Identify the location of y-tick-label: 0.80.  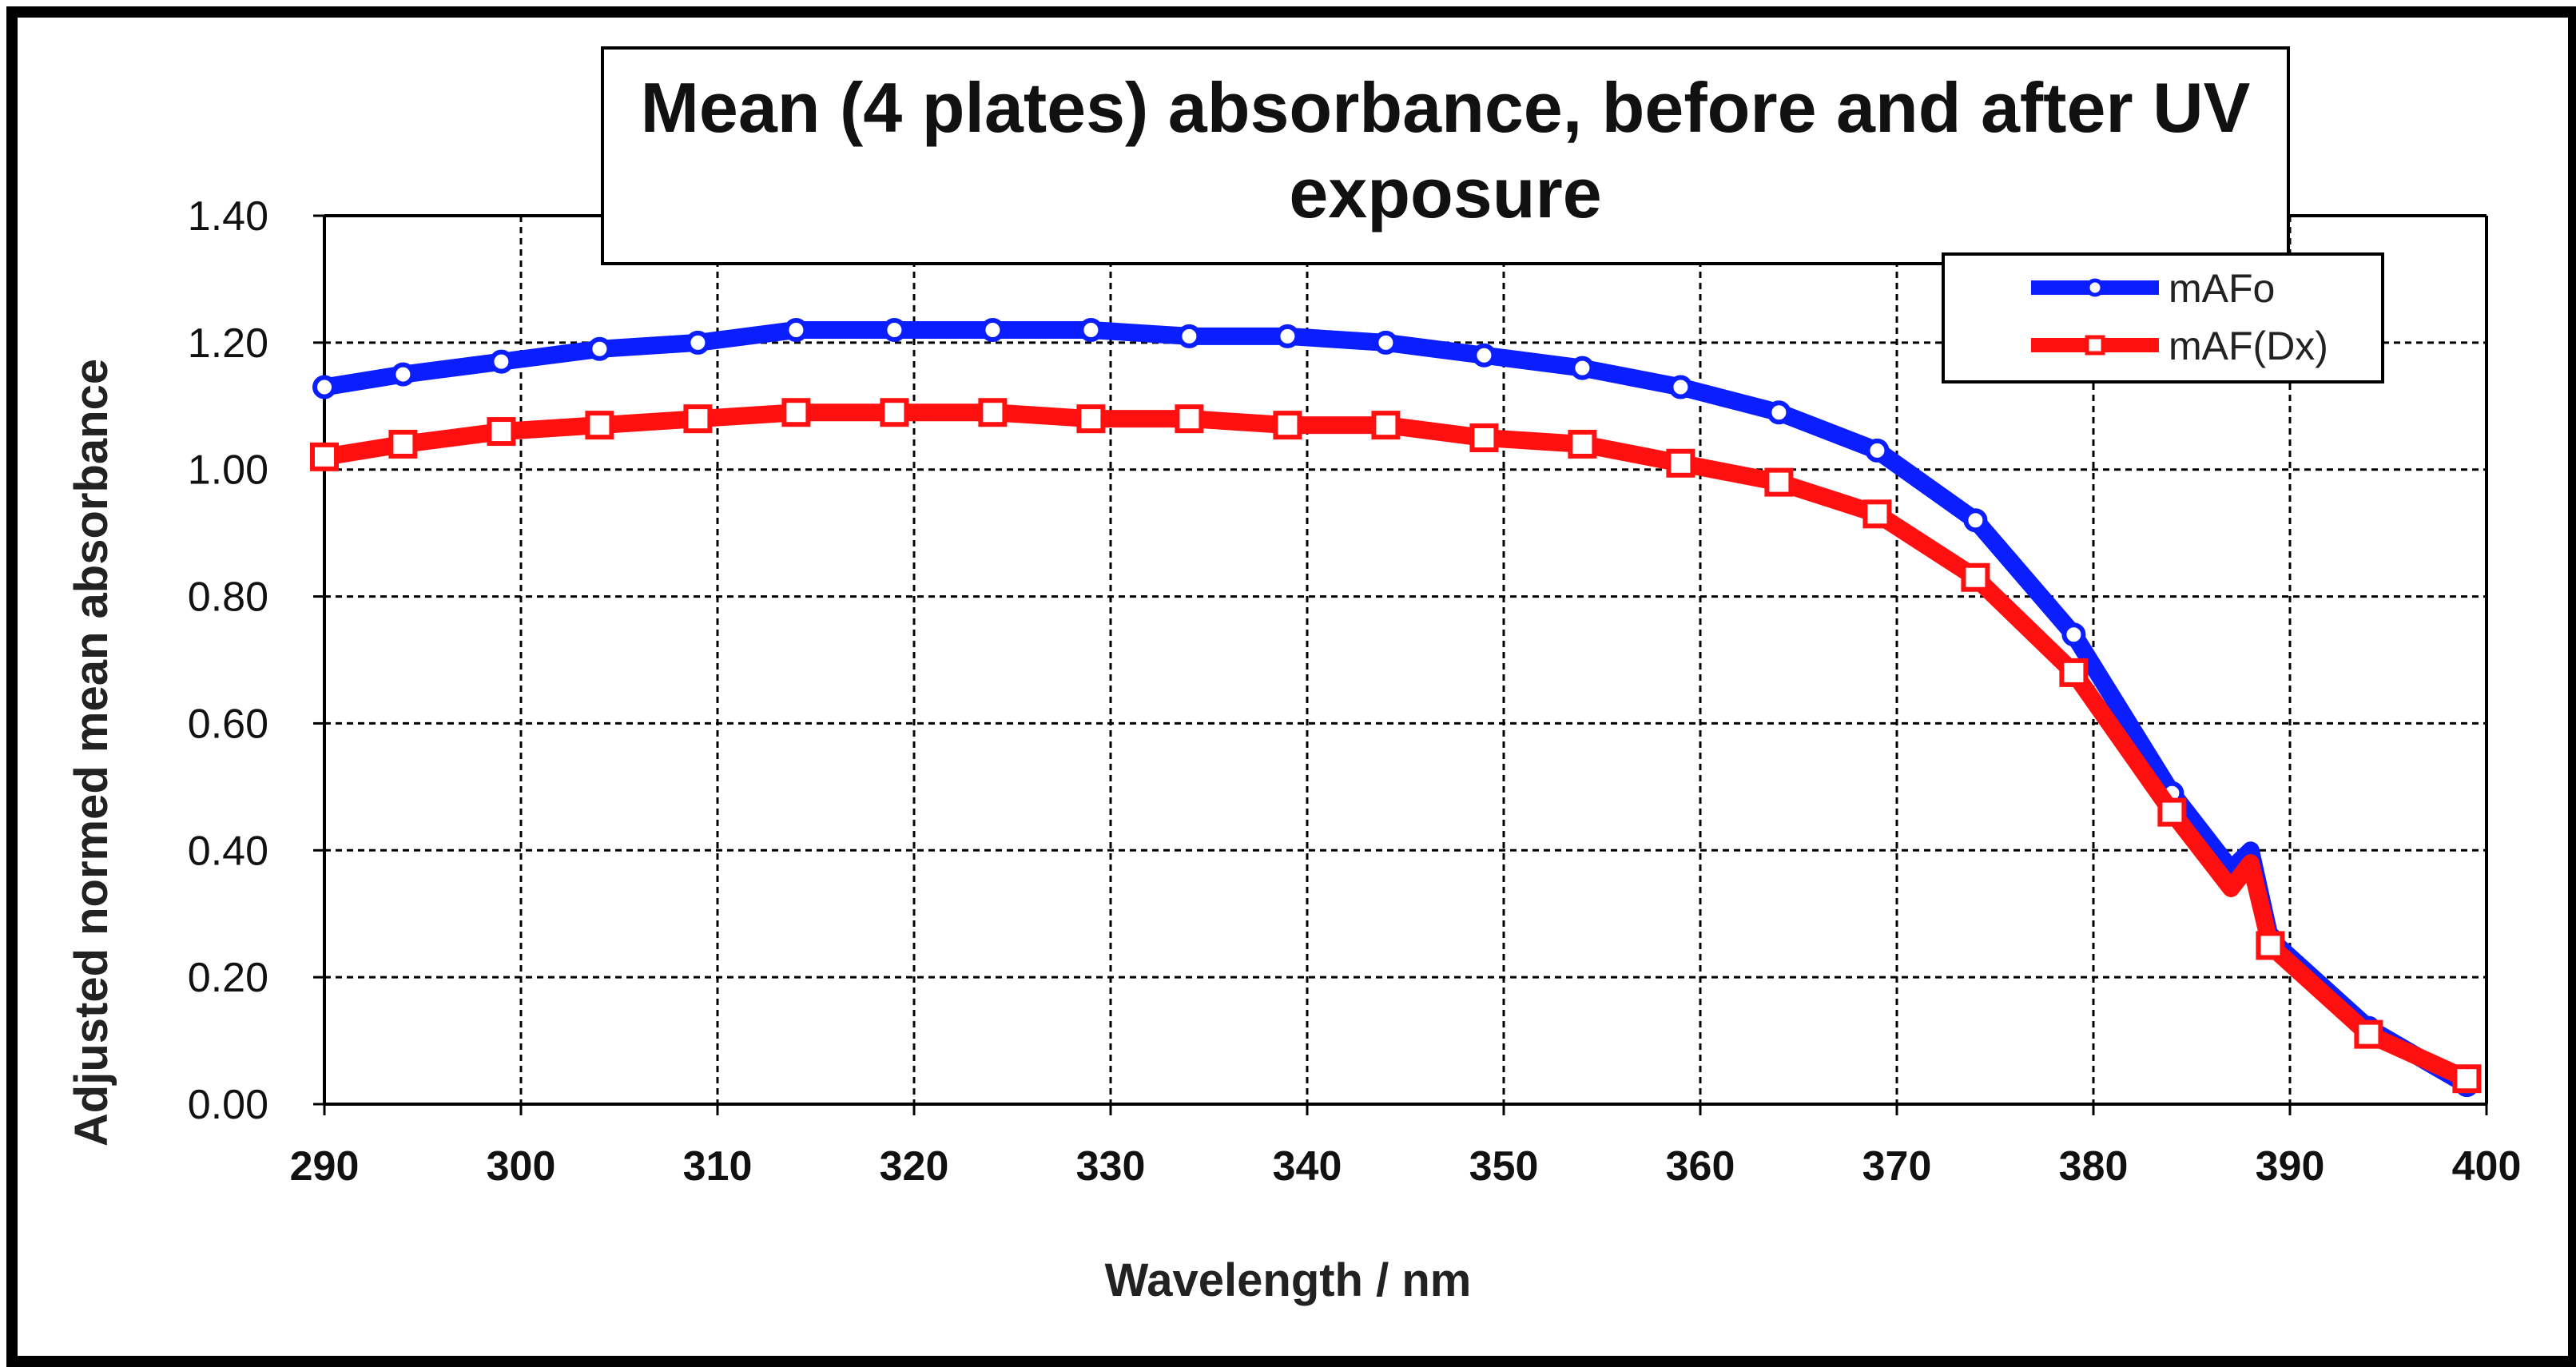
(228, 597).